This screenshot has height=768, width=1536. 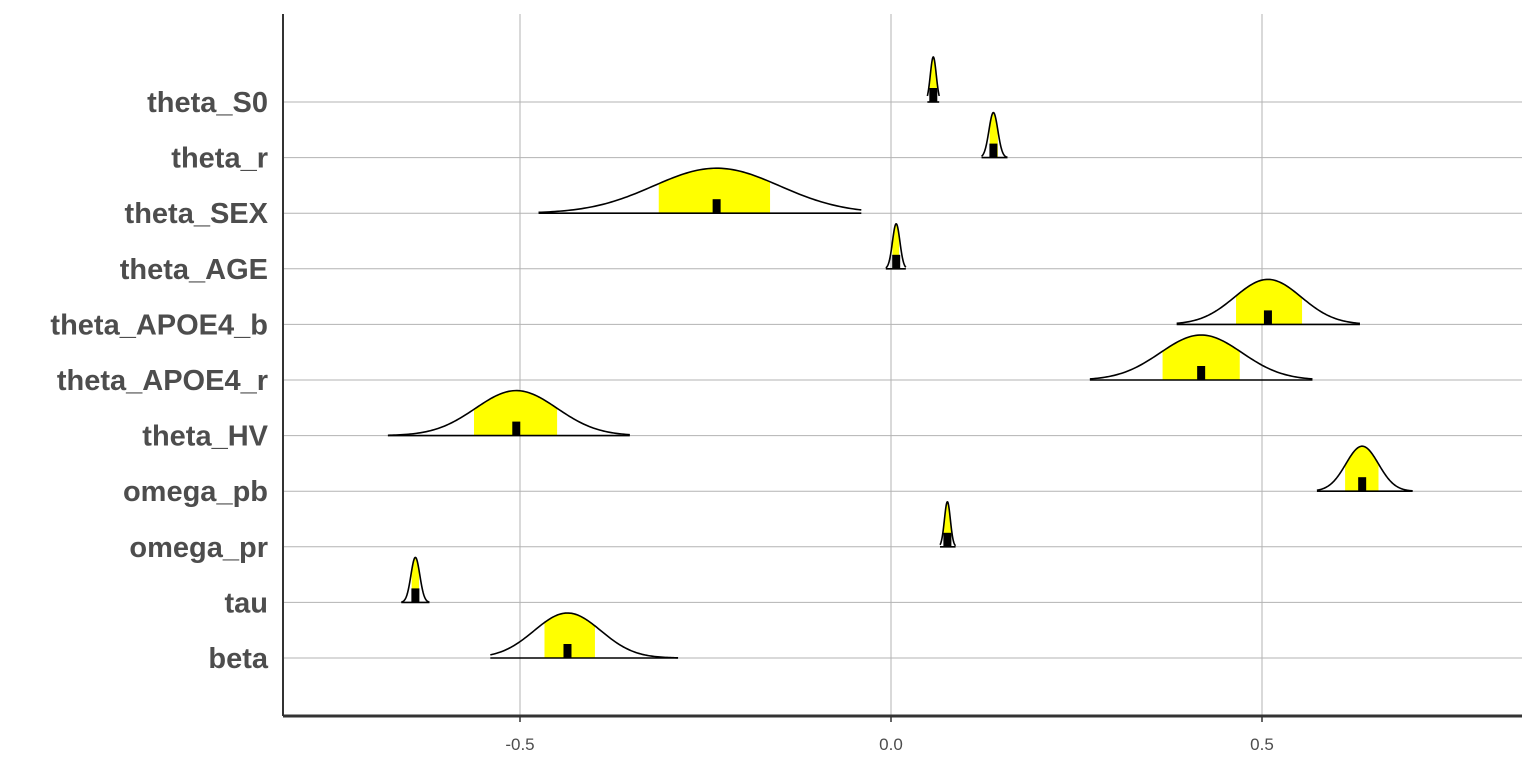 What do you see at coordinates (194, 270) in the screenshot?
I see `y-label-theta_AGE: theta_AGE` at bounding box center [194, 270].